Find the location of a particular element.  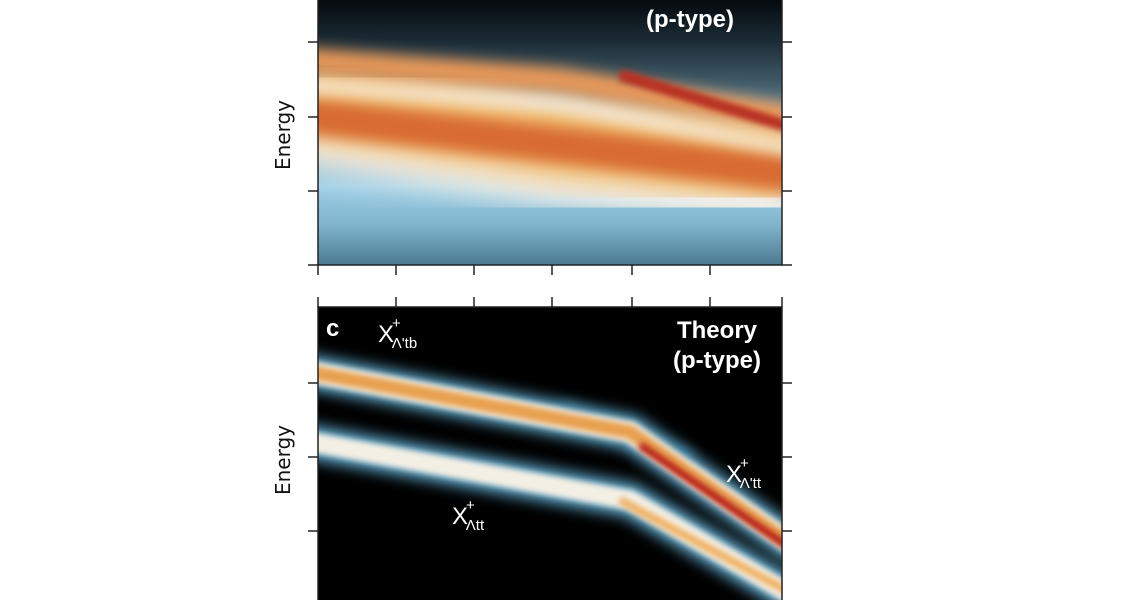

annotation: X+ Λ'tb is located at coordinates (397, 333).